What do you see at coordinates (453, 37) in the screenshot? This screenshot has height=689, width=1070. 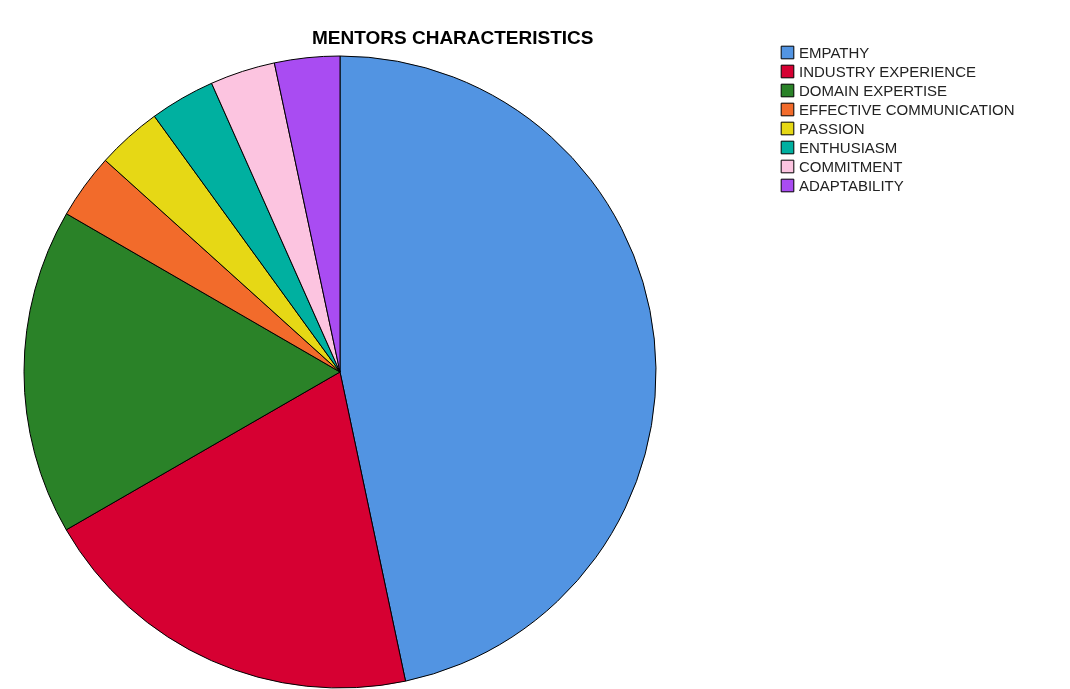 I see `chart-title: MENTORS CHARACTERISTICS` at bounding box center [453, 37].